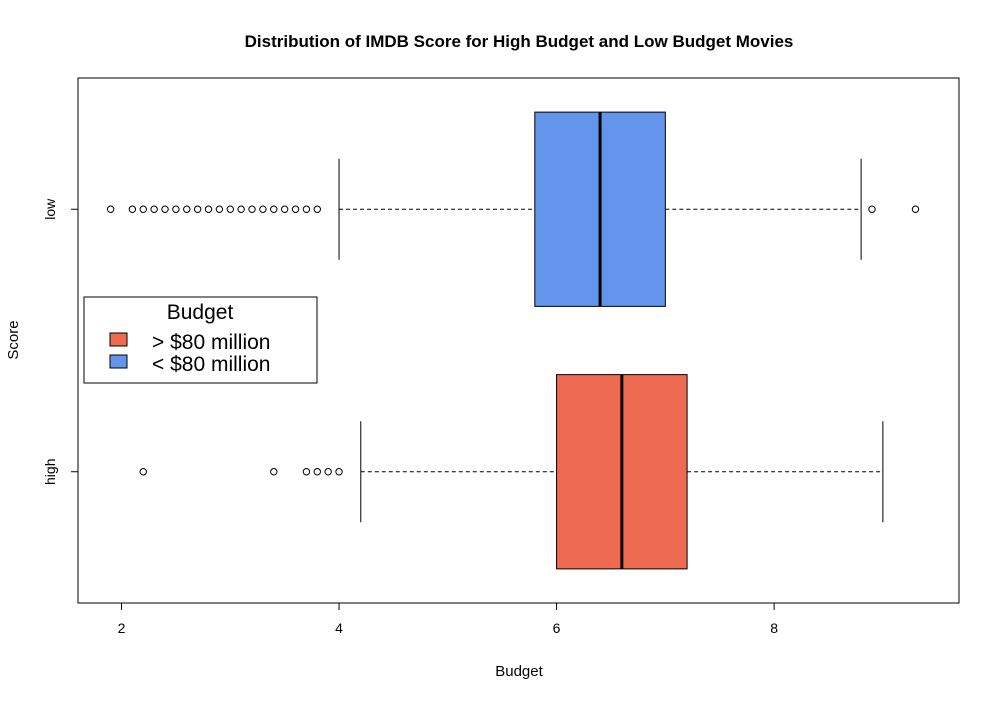 The height and width of the screenshot is (705, 1000). What do you see at coordinates (339, 628) in the screenshot?
I see `x-tick-label-4: 4` at bounding box center [339, 628].